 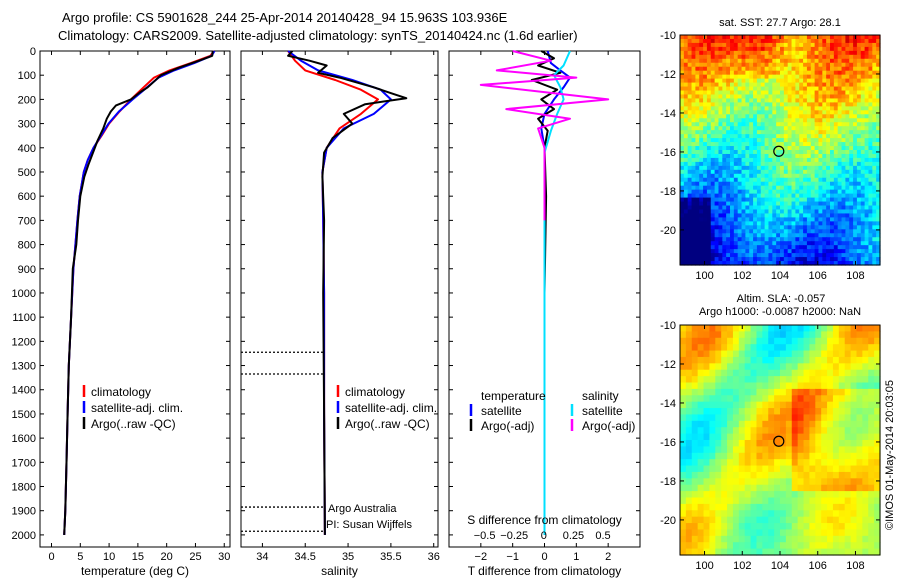 I want to click on ytick-label: 1300, so click(x=24, y=367).